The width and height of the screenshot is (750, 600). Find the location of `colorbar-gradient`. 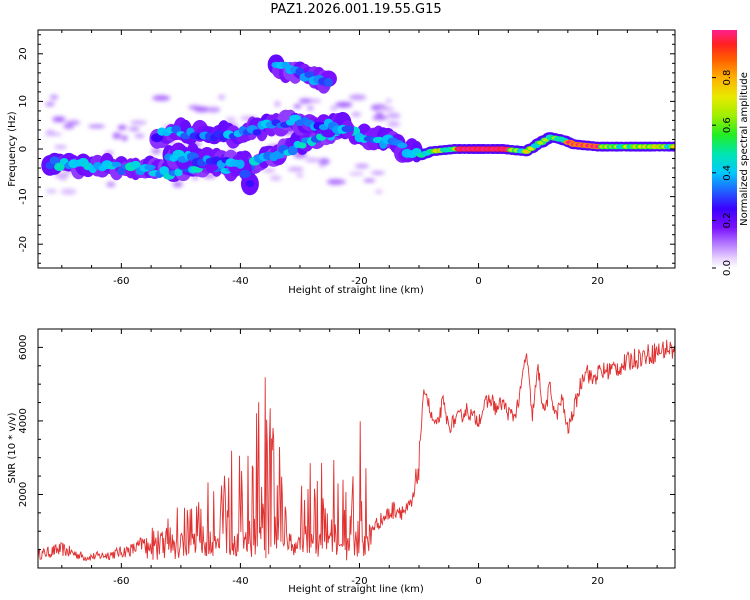

colorbar-gradient is located at coordinates (724, 149).